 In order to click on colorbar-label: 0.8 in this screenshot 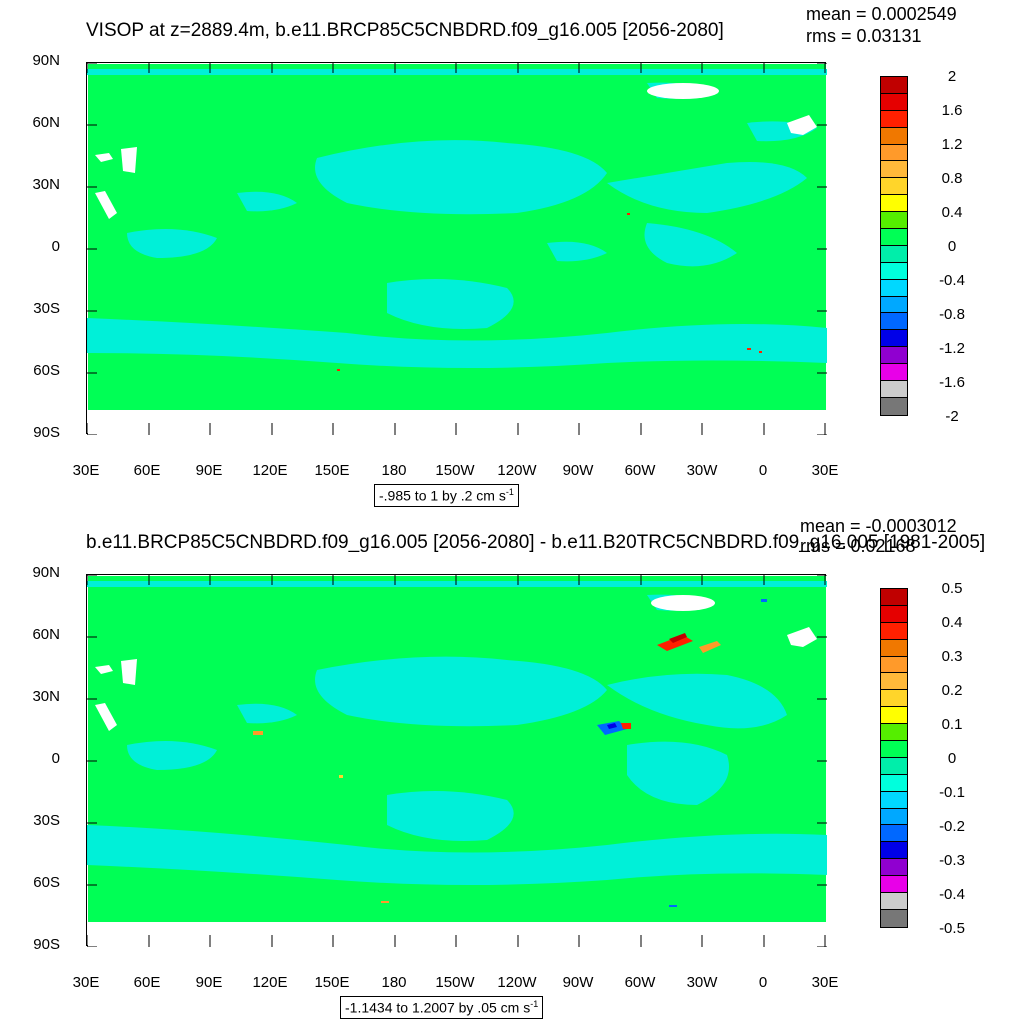, I will do `click(952, 178)`.